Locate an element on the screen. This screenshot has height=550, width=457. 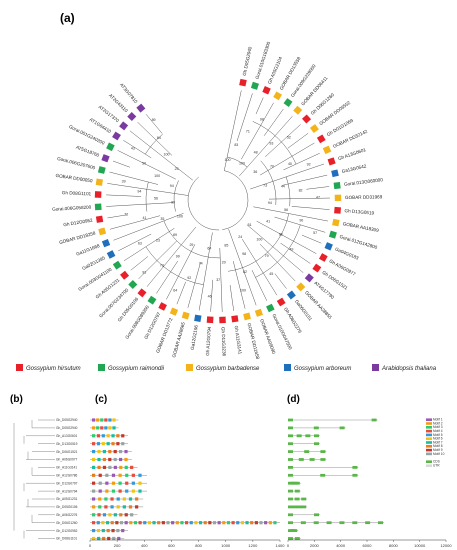
leaf-label: Gh D11G3236 is located at coordinates (224, 342).